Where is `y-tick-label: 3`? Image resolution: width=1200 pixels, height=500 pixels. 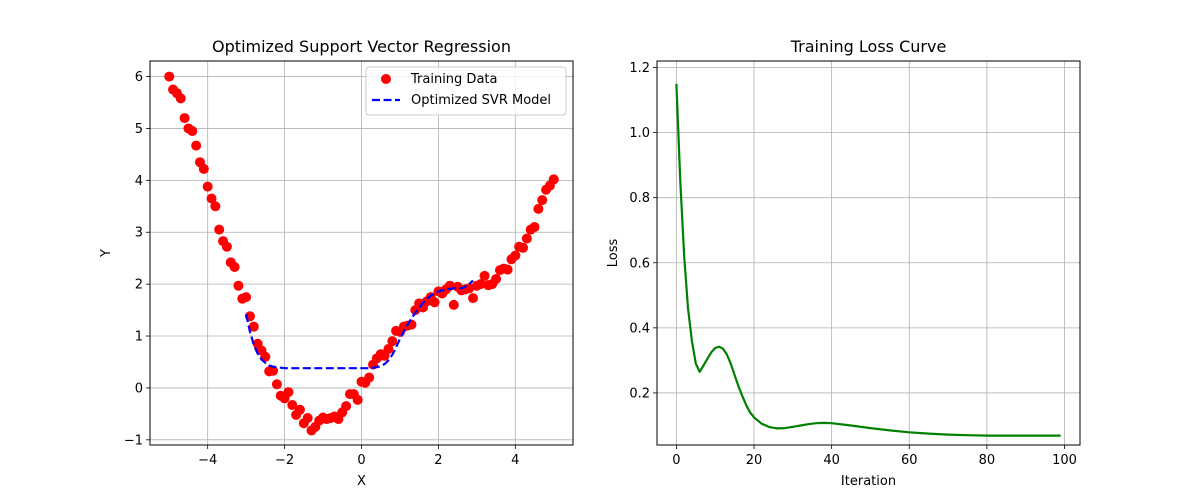
y-tick-label: 3 is located at coordinates (139, 233).